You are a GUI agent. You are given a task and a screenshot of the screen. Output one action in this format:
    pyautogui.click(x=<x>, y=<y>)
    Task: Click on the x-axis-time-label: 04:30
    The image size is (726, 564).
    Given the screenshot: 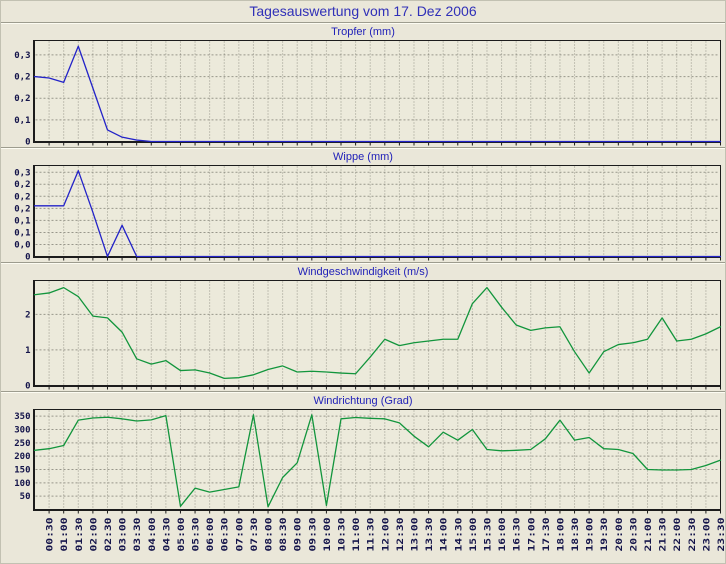 What is the action you would take?
    pyautogui.click(x=167, y=535)
    